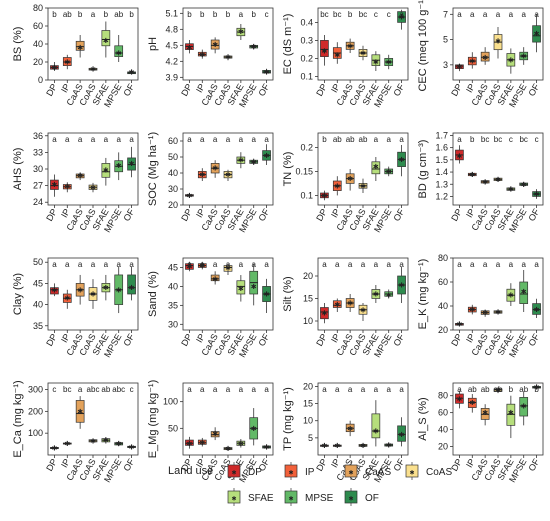  What do you see at coordinates (423, 46) in the screenshot?
I see `y-axis-label: CEC (meq 100 g⁻¹)` at bounding box center [423, 46].